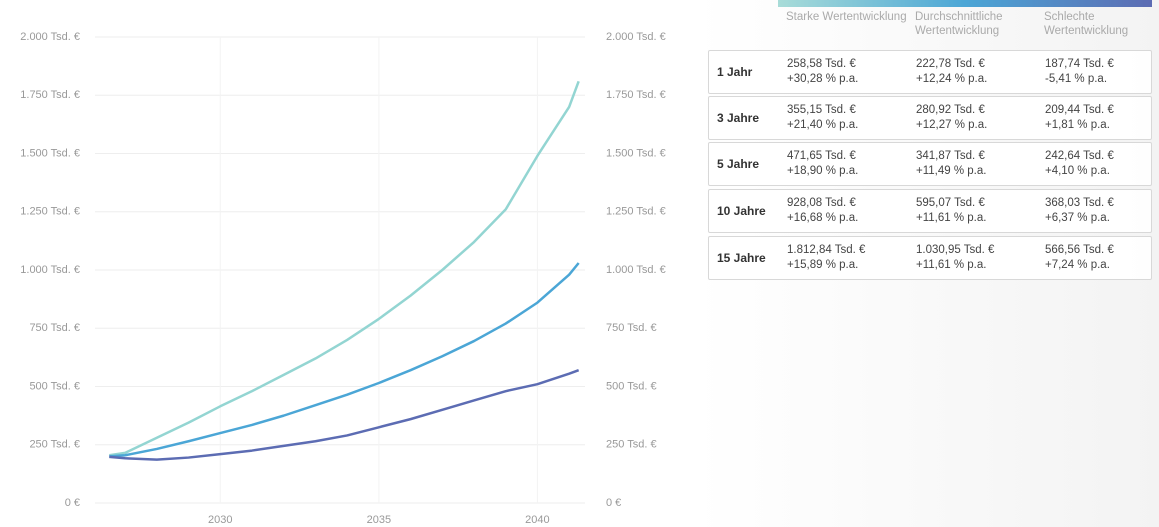  Describe the element at coordinates (849, 258) in the screenshot. I see `table-cell: 1.812,84 Tsd. € +15,89 % p.a.` at that location.